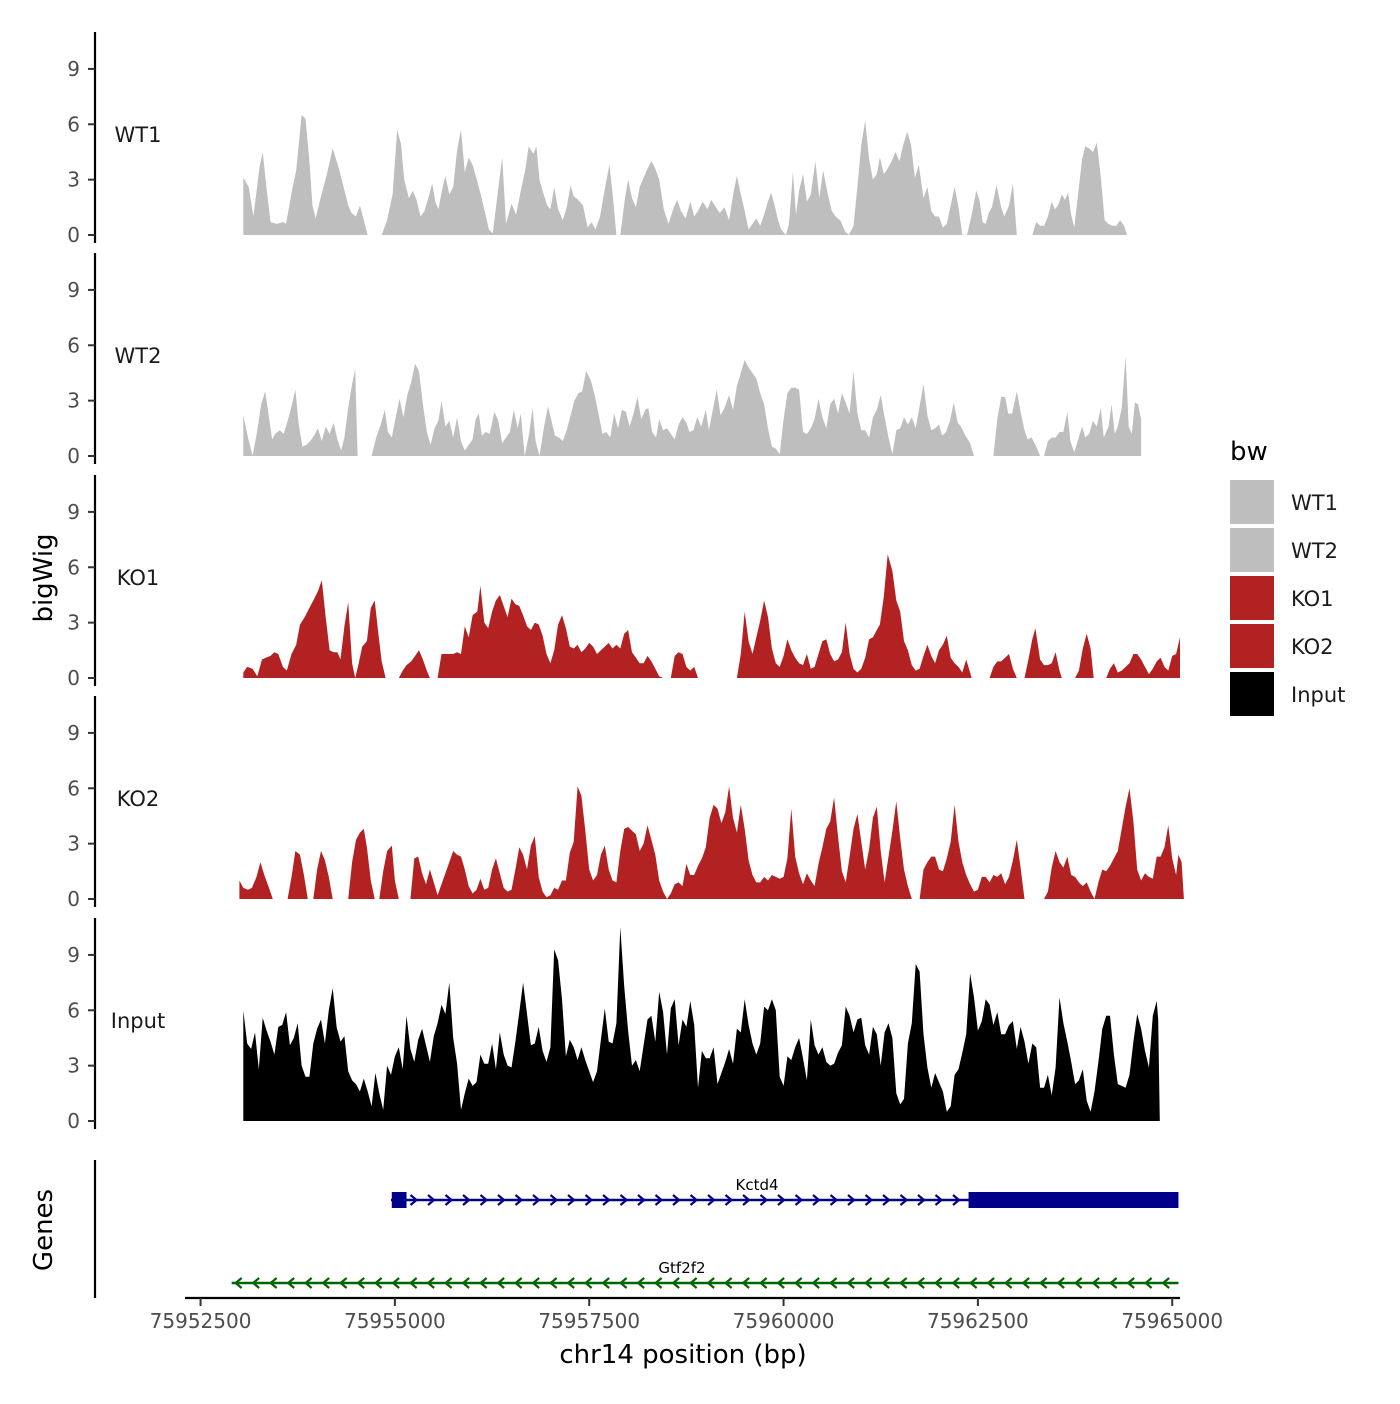 This screenshot has width=1400, height=1404. Describe the element at coordinates (1287, 576) in the screenshot. I see `legend: bw WT1 WT2 KO1 KO2 Input` at that location.